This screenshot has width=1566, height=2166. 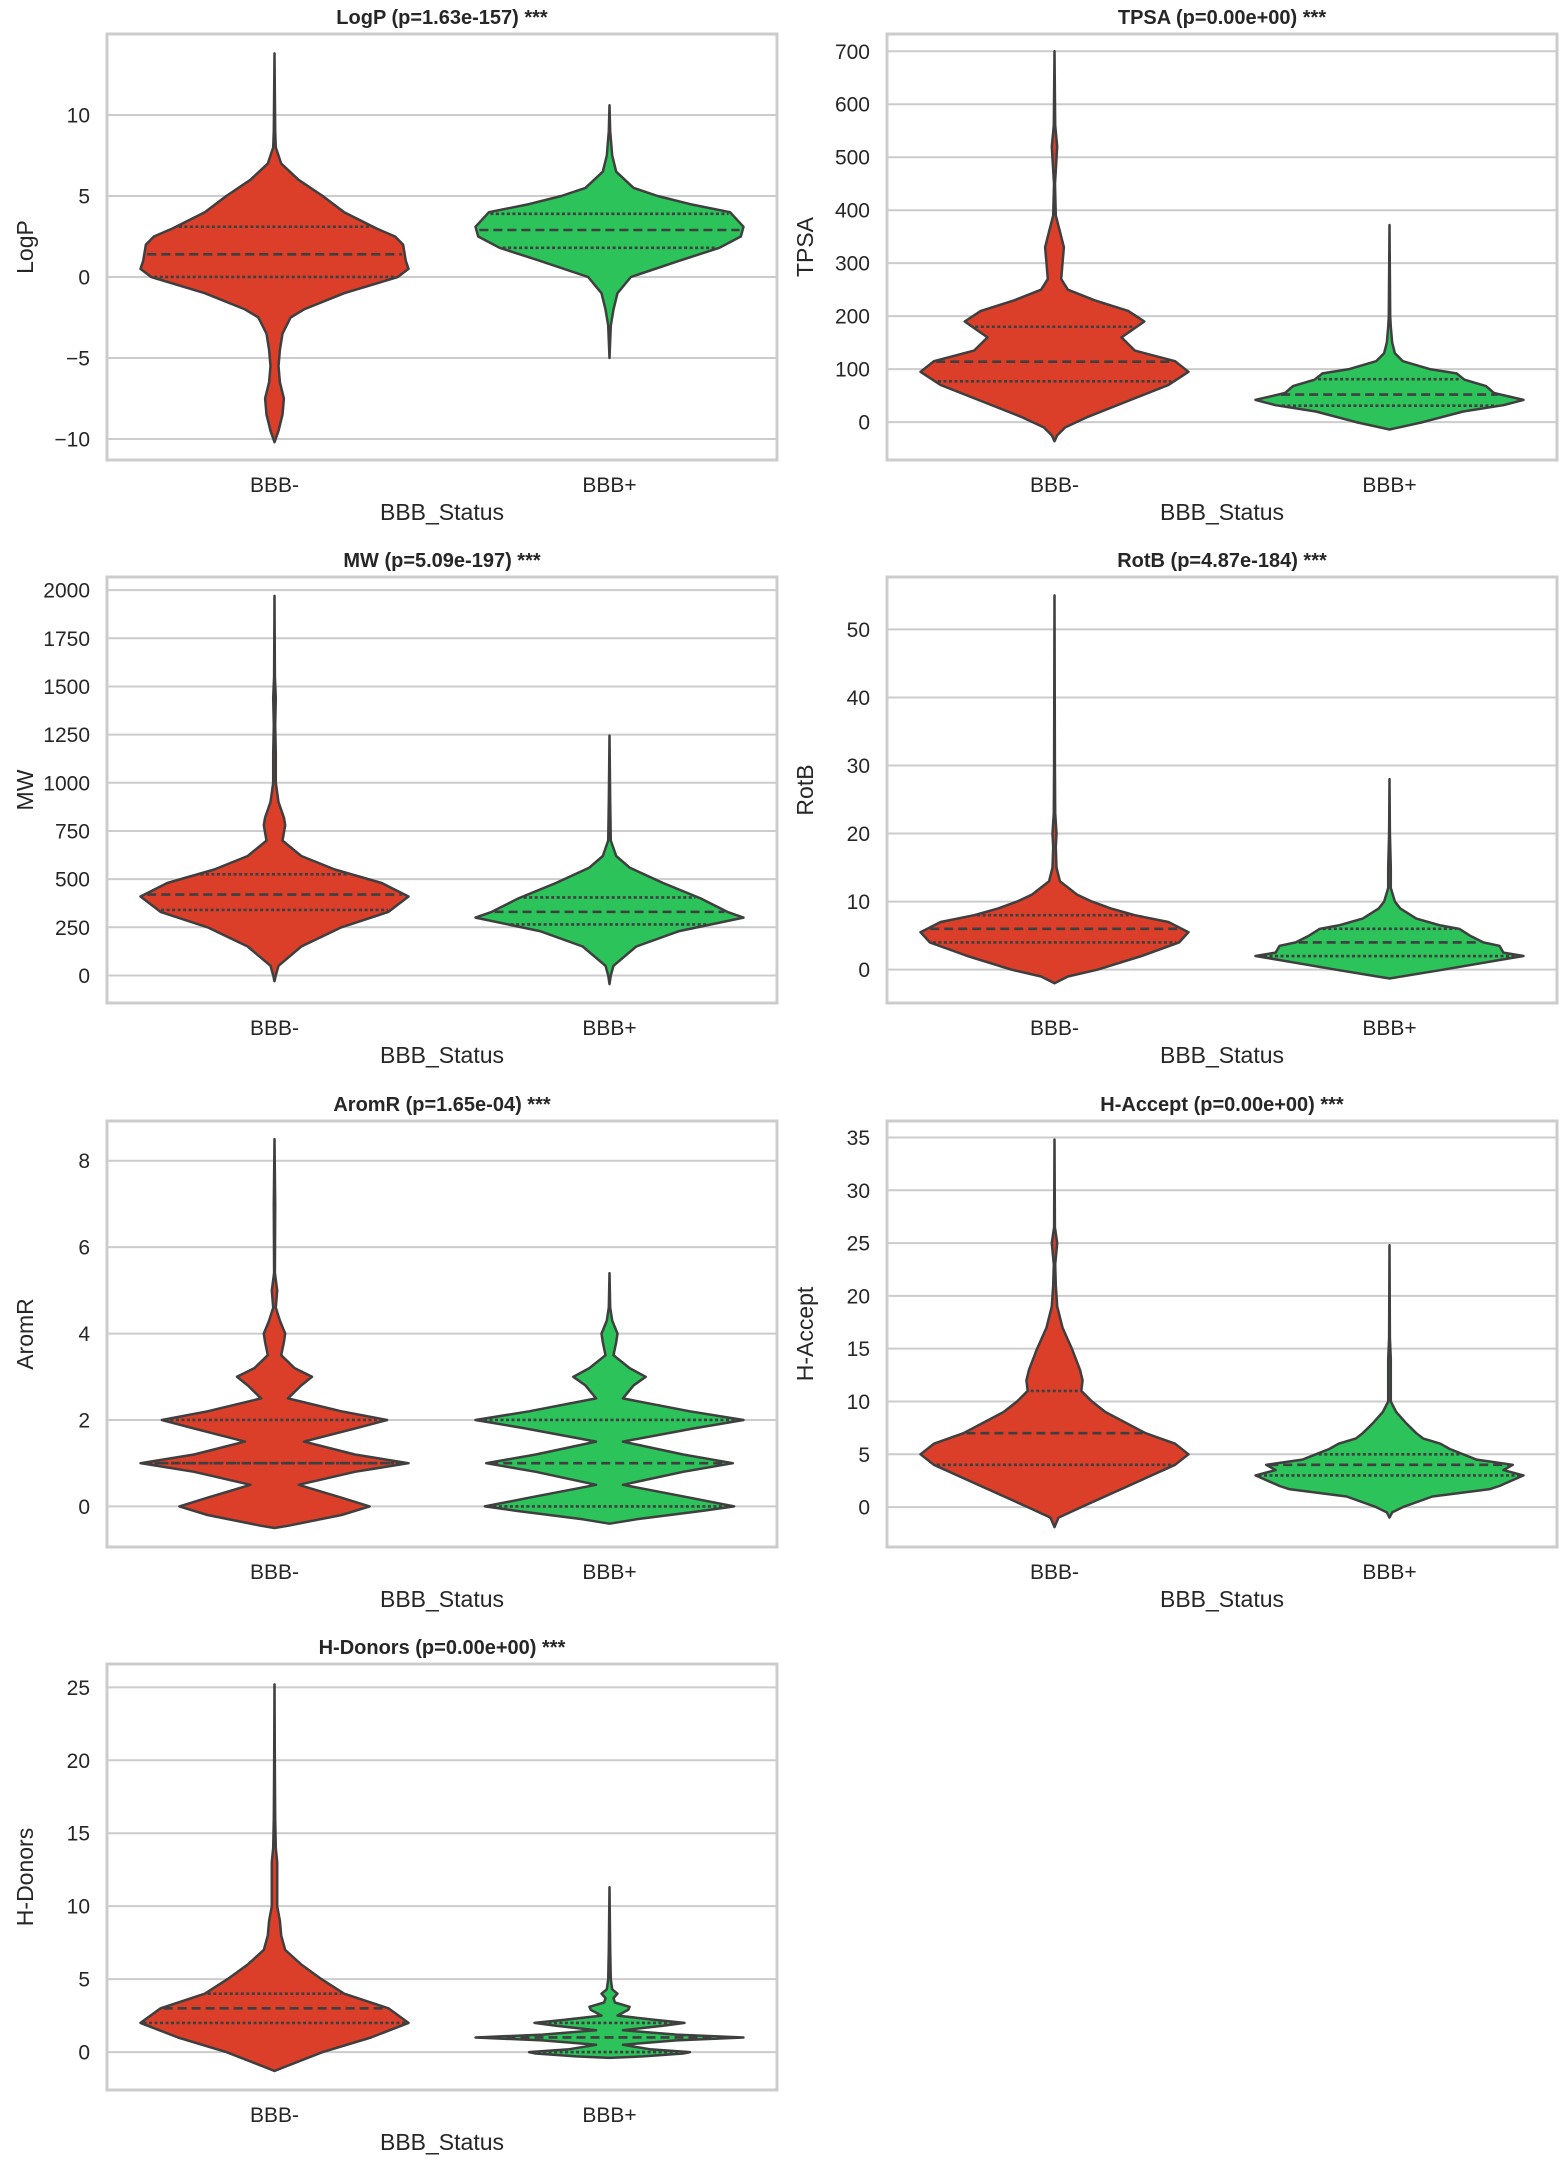 I want to click on y-axis-label: LogP, so click(x=25, y=247).